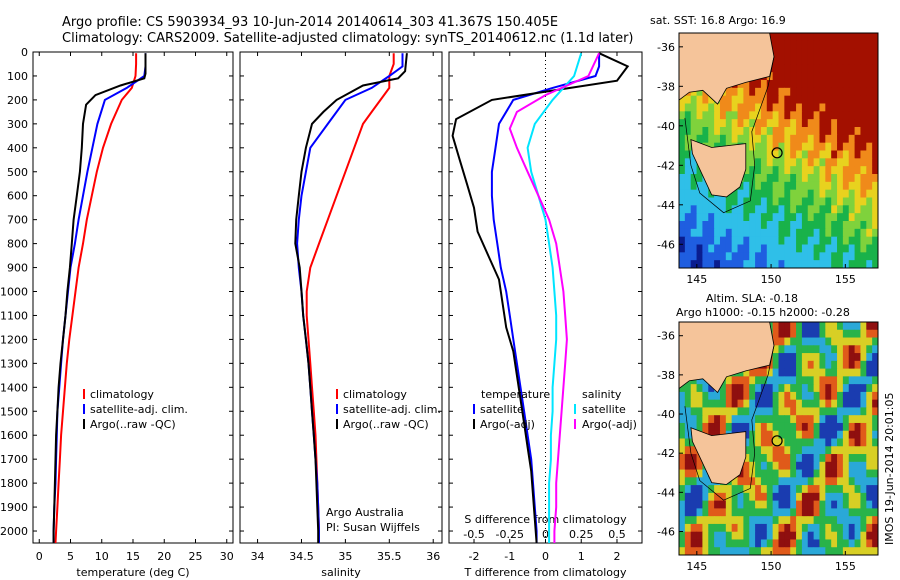 This screenshot has width=900, height=580. I want to click on legend-label: climatology, so click(375, 394).